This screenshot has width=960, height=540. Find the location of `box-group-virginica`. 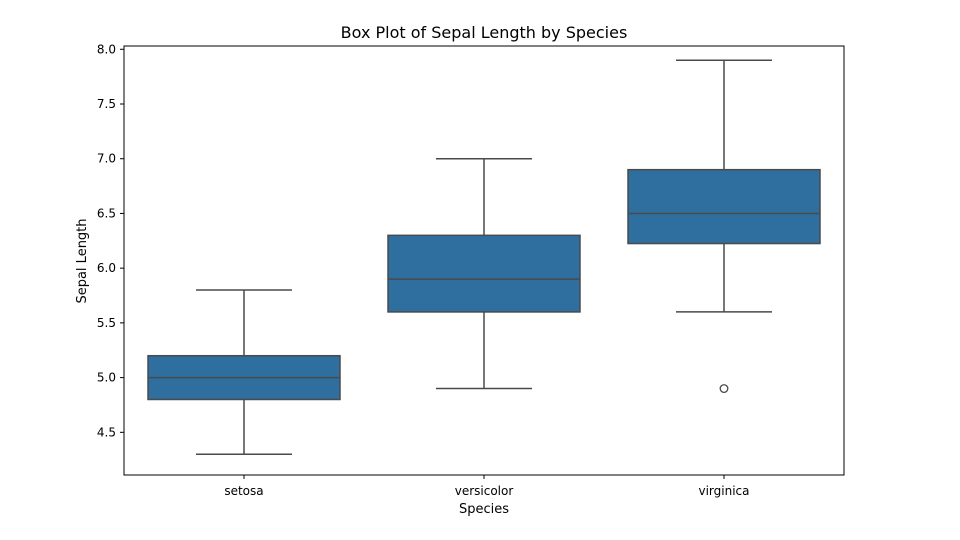

box-group-virginica is located at coordinates (724, 226).